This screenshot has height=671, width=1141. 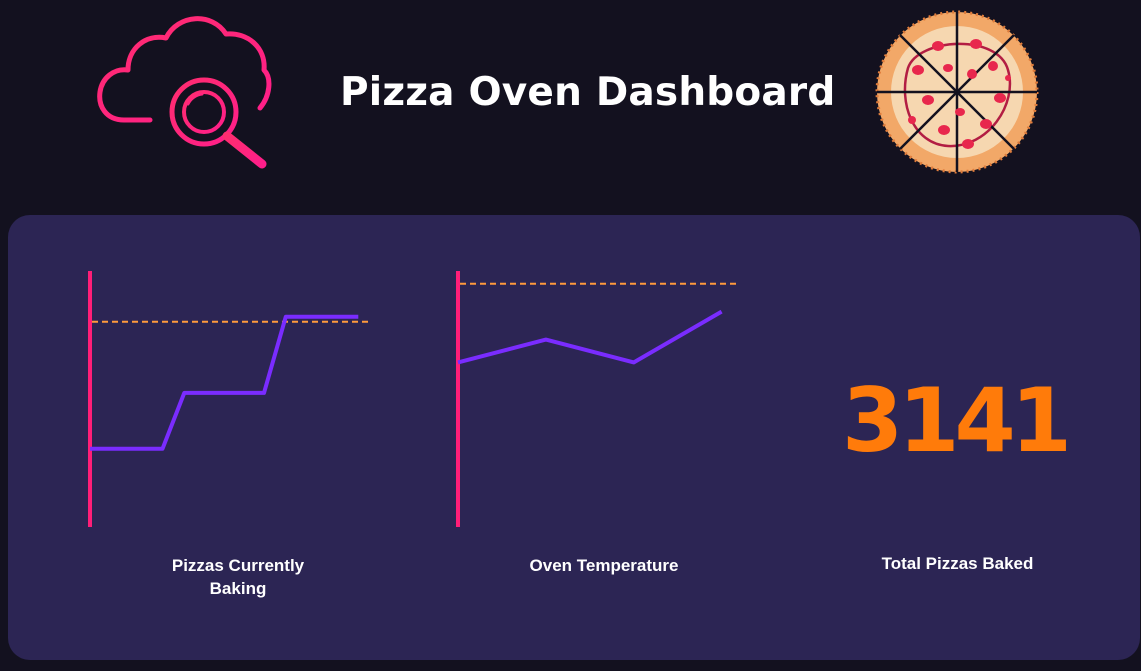 I want to click on pizza-icon, so click(x=957, y=92).